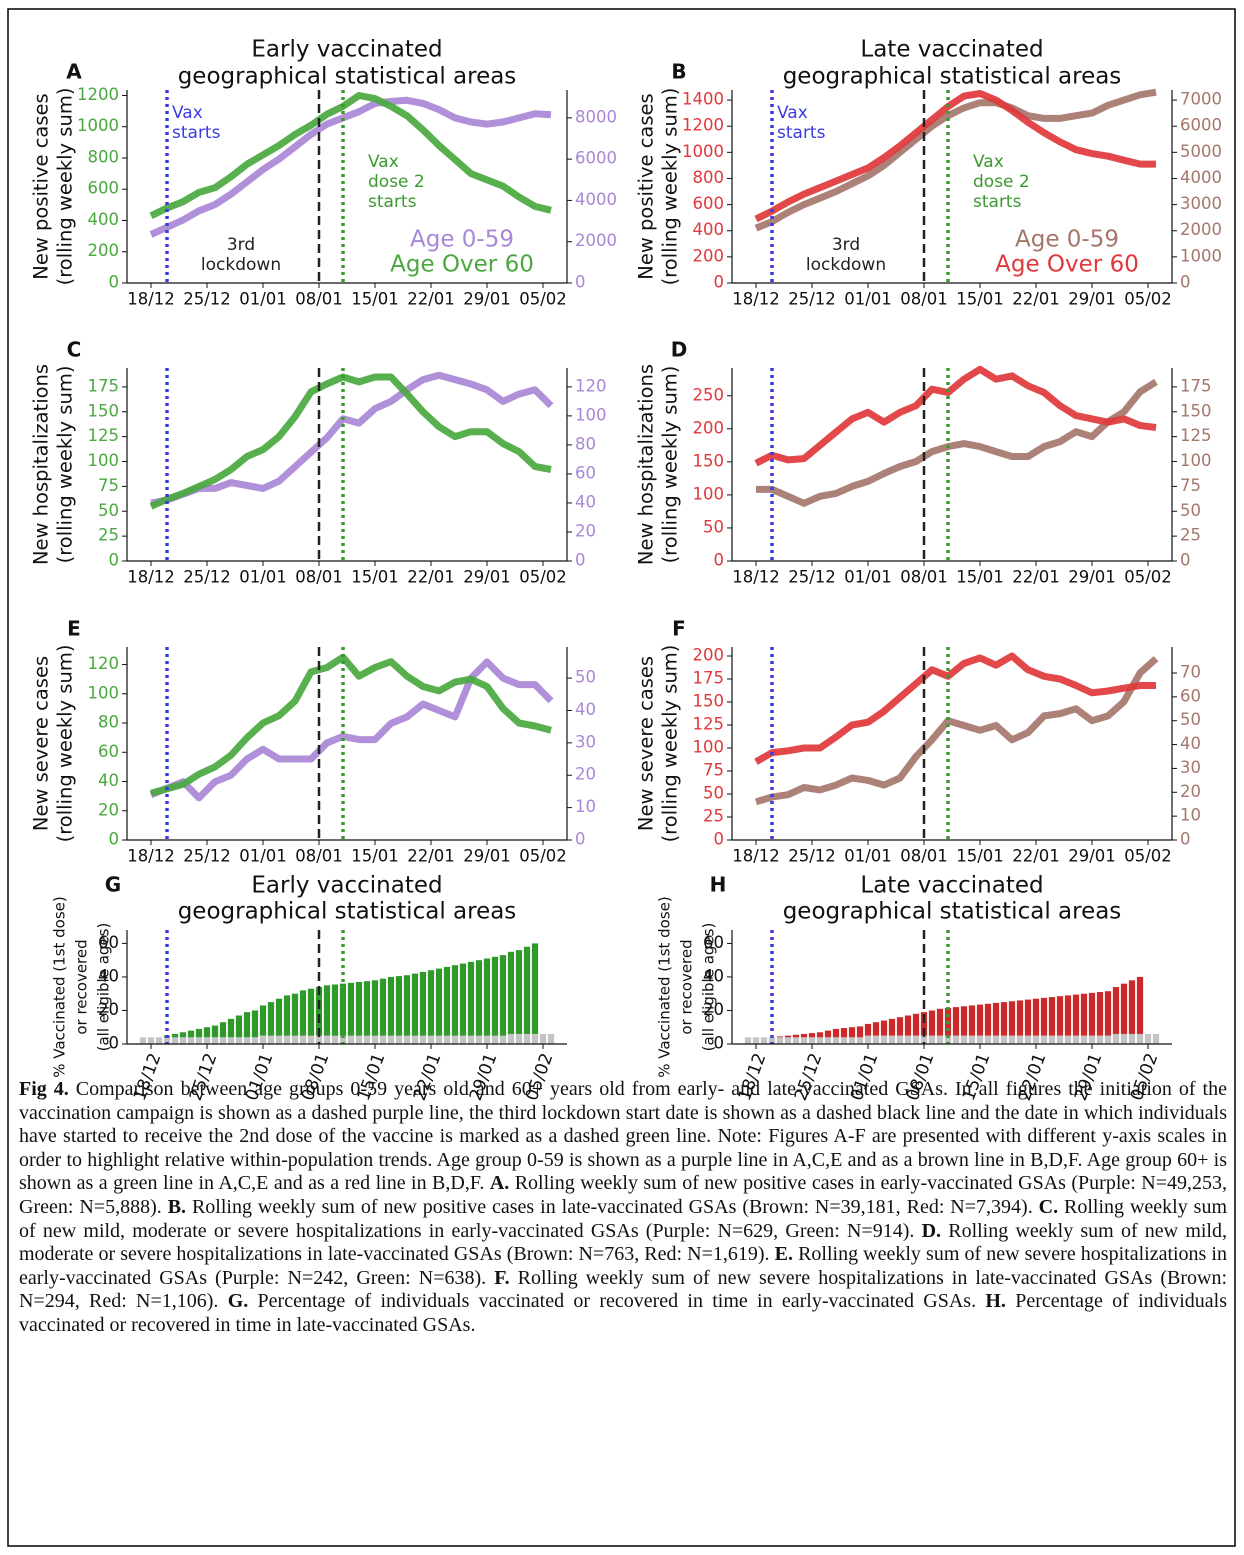 This screenshot has width=1244, height=1555. What do you see at coordinates (703, 99) in the screenshot?
I see `y-tick-label: 1400` at bounding box center [703, 99].